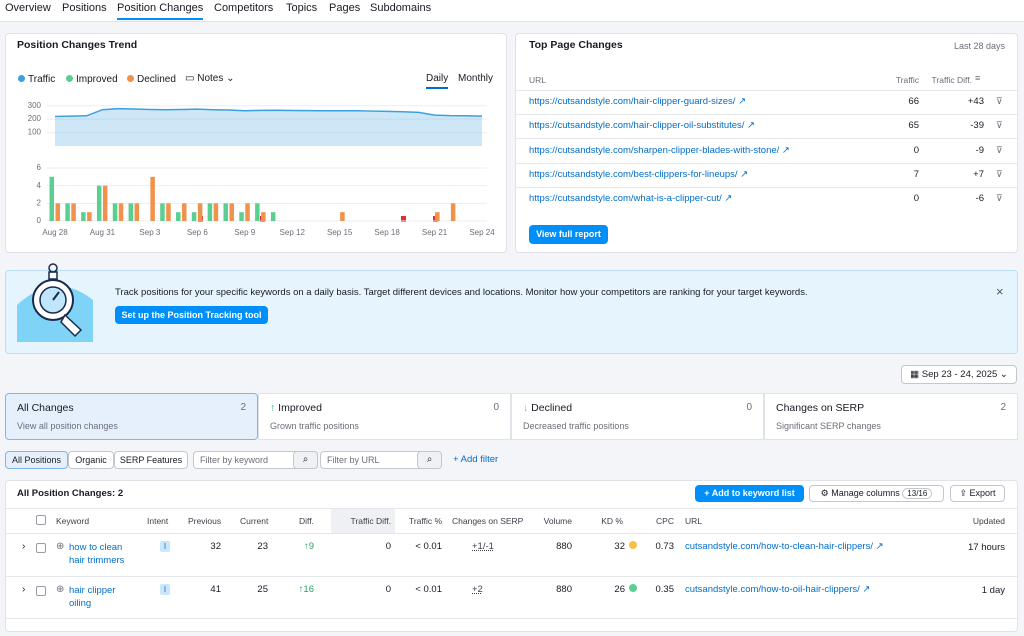 This screenshot has width=1024, height=636. Describe the element at coordinates (91, 460) in the screenshot. I see `filter-tab: Organic` at that location.